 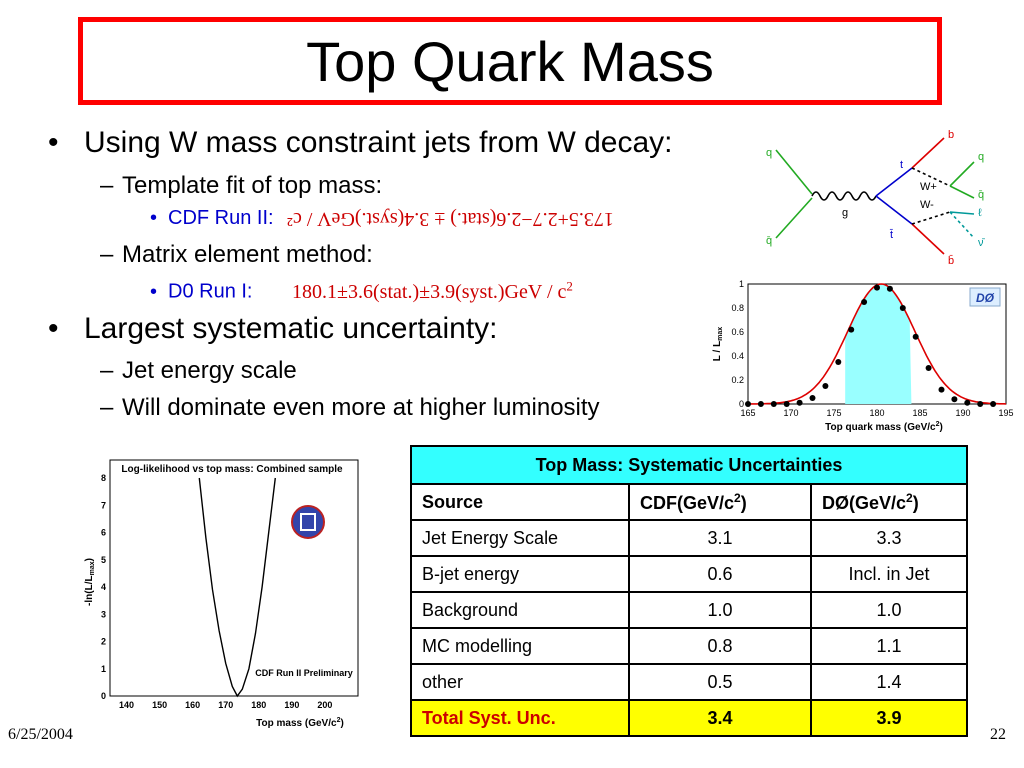 I want to click on d0-x-tick-label: 180, so click(x=876, y=413).